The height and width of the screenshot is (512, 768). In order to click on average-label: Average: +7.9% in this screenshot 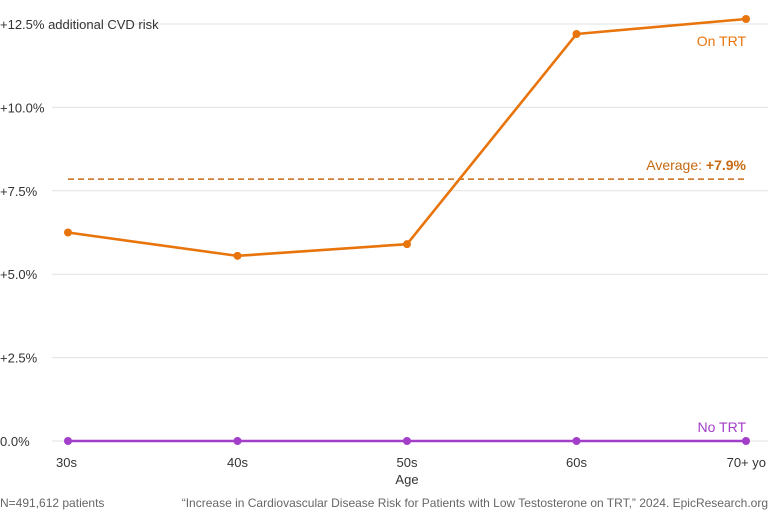, I will do `click(696, 165)`.